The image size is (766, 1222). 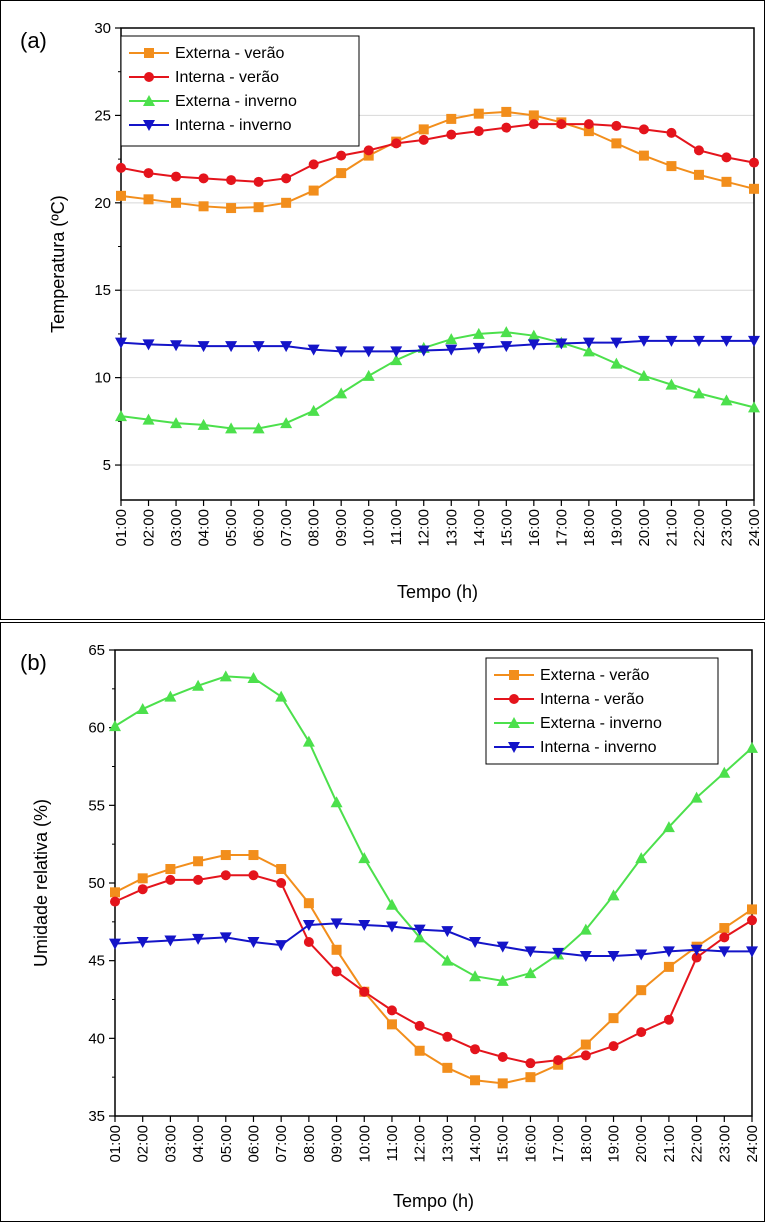 What do you see at coordinates (231, 528) in the screenshot?
I see `a-xtick-label: 05:00` at bounding box center [231, 528].